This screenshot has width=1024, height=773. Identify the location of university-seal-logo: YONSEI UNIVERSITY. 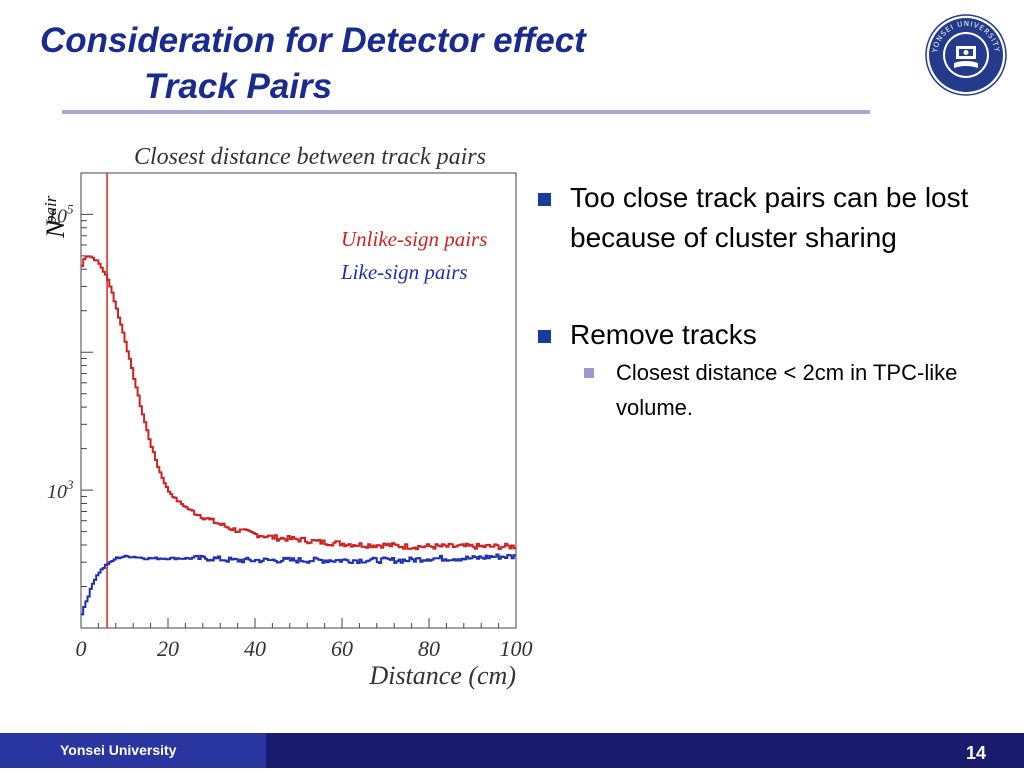
(966, 55).